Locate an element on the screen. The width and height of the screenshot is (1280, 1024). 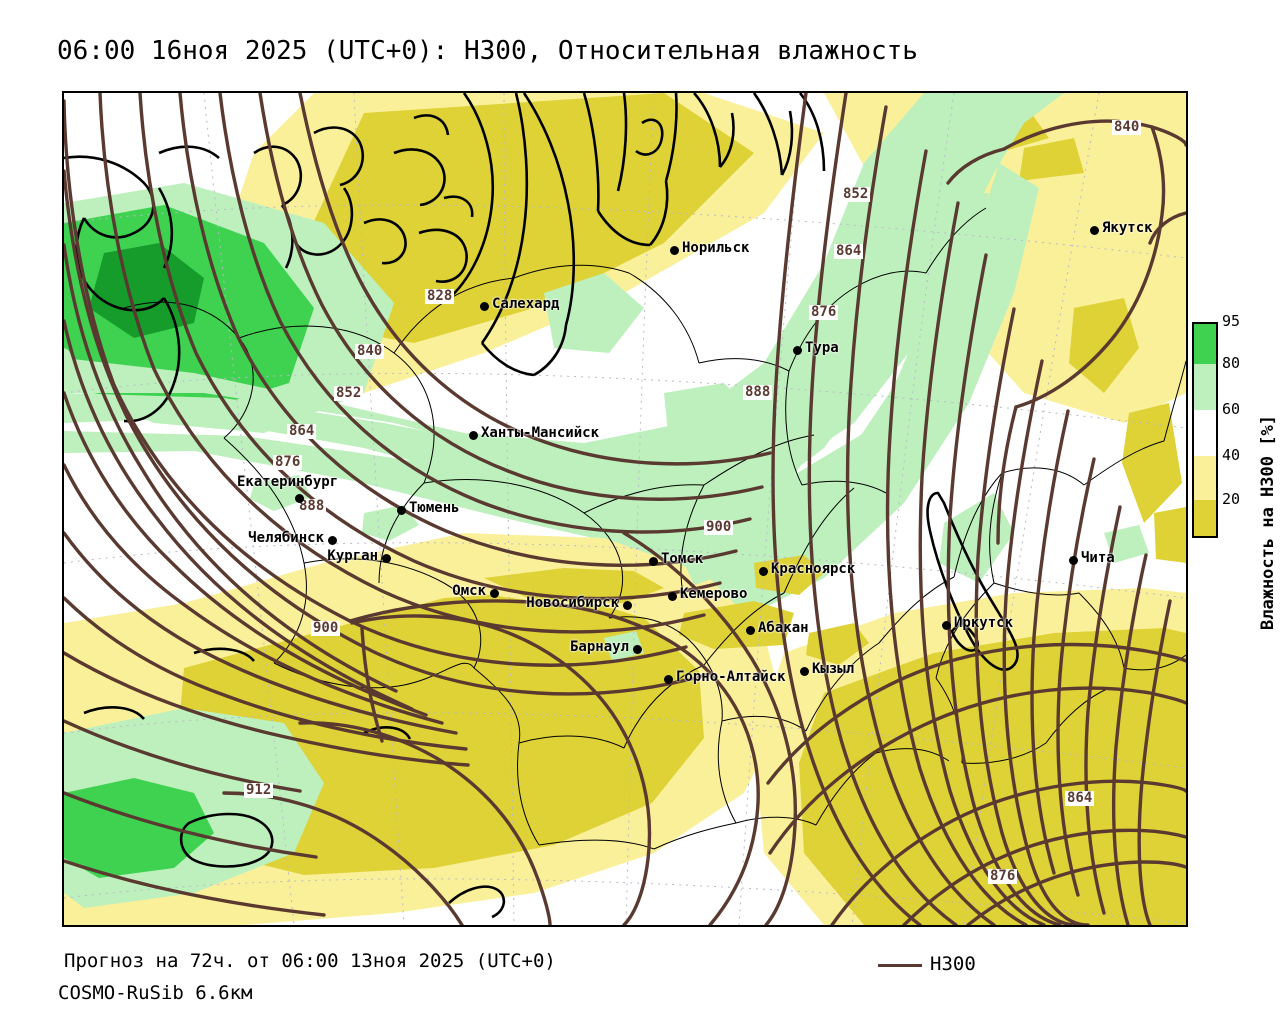
colorbar: 95 80 60 40 20 is located at coordinates (1216, 425).